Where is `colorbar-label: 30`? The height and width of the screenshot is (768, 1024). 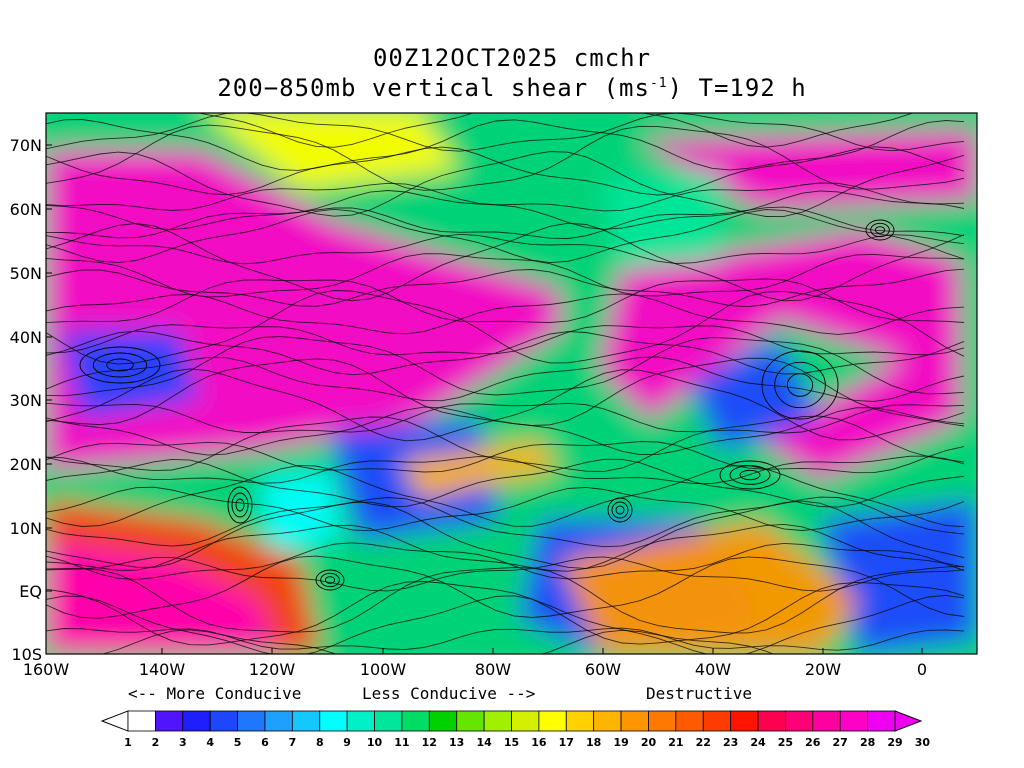 colorbar-label: 30 is located at coordinates (923, 742).